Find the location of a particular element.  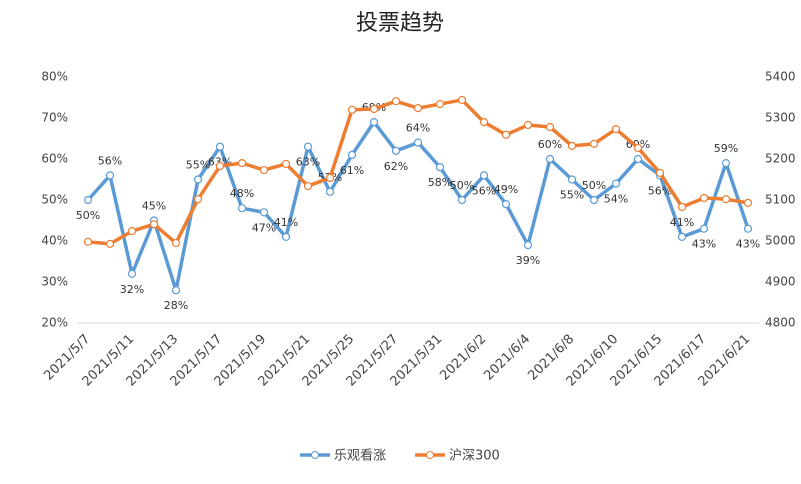

y-tick-label: 70% is located at coordinates (54, 118).